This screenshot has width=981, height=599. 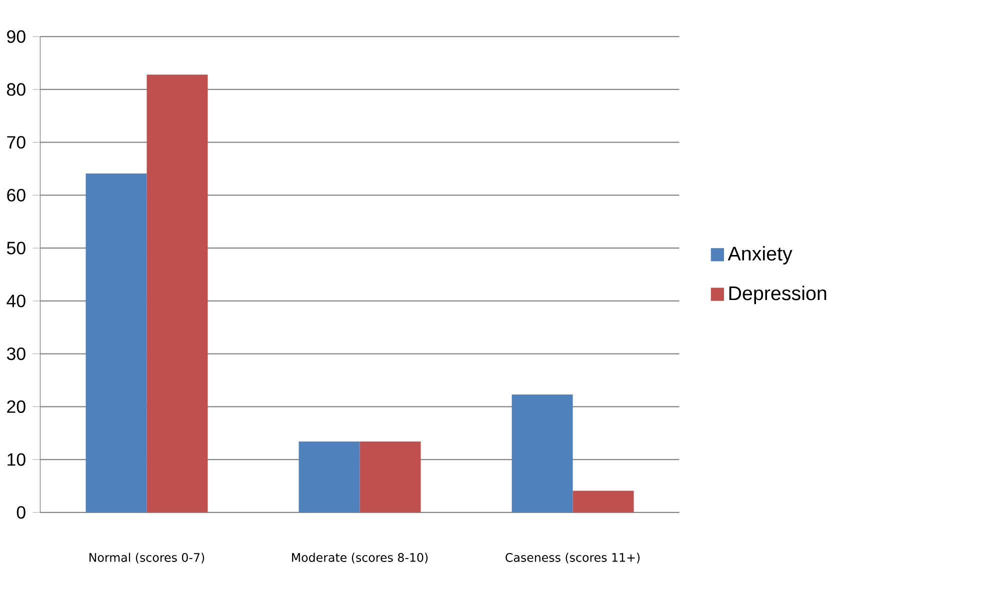 I want to click on y-tick-label: 10, so click(x=17, y=459).